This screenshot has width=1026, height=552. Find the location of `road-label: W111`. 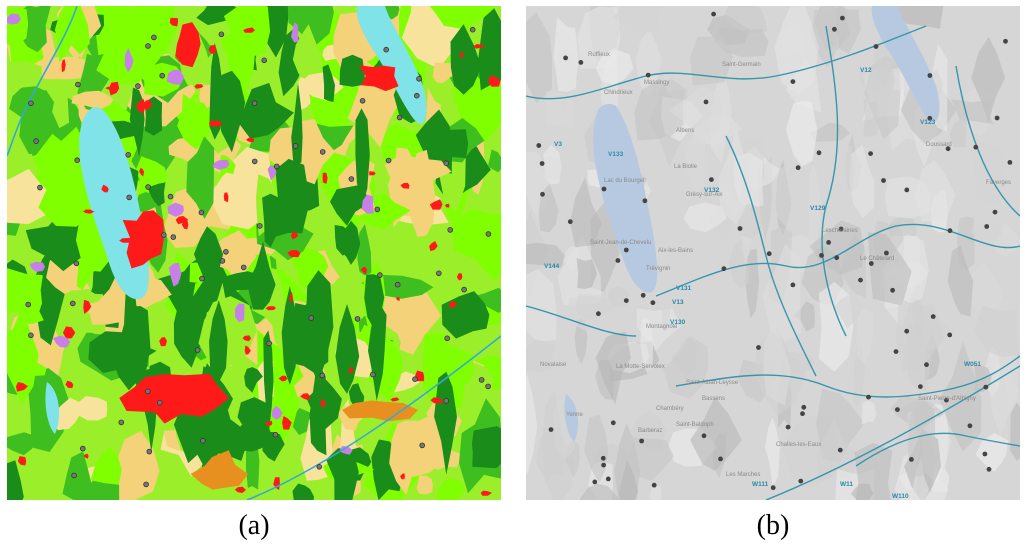

road-label: W111 is located at coordinates (760, 484).